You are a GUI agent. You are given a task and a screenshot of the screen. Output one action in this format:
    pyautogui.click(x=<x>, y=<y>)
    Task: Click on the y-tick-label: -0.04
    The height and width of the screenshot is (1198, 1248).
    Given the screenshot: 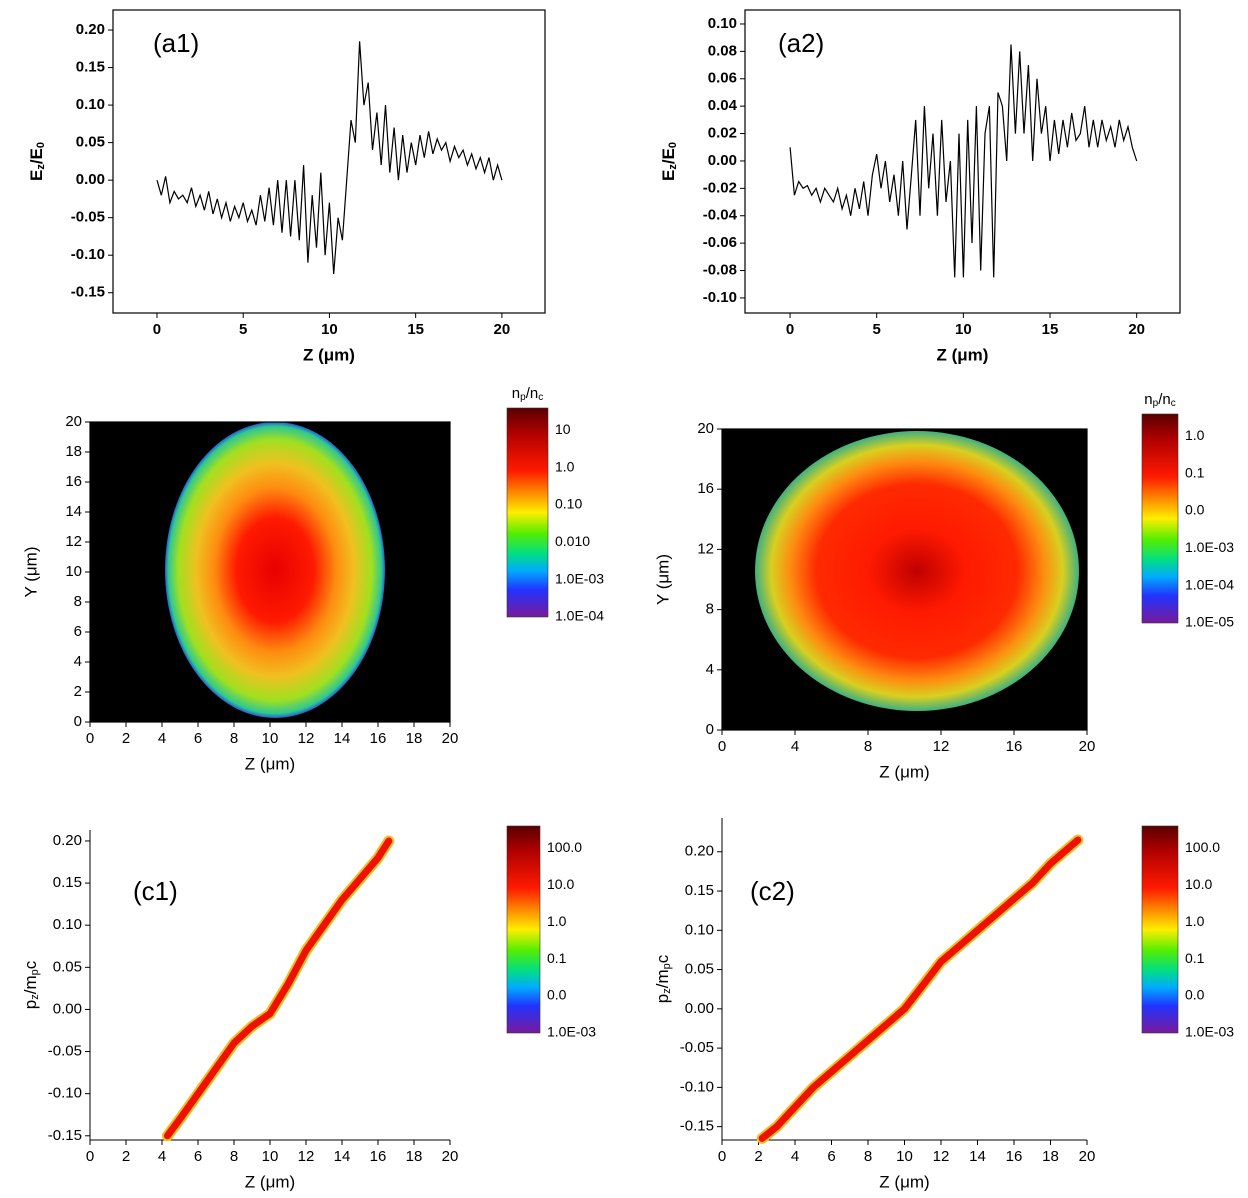 What is the action you would take?
    pyautogui.click(x=720, y=215)
    